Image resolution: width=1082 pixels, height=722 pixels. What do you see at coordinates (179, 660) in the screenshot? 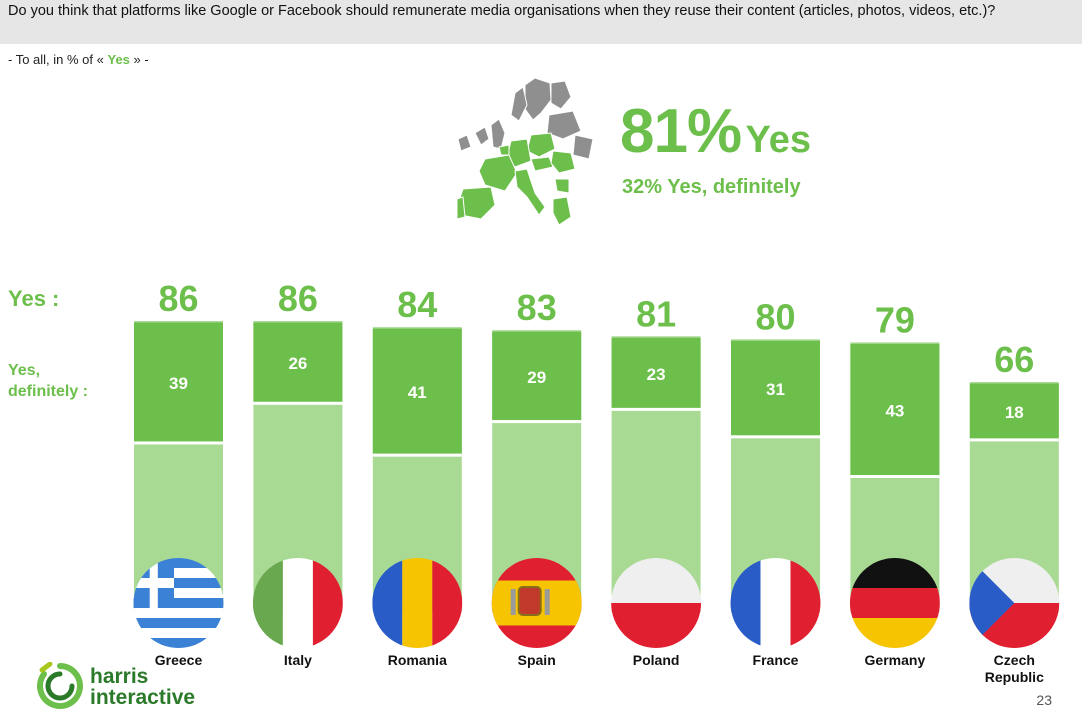
I see `category-label: Greece` at bounding box center [179, 660].